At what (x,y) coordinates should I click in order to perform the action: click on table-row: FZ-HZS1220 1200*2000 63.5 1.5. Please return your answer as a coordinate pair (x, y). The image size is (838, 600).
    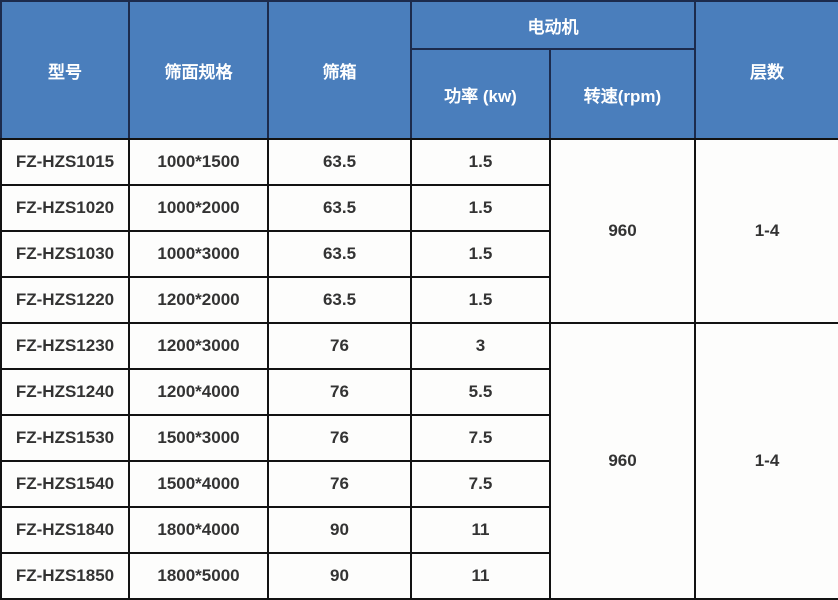
    Looking at the image, I should click on (419, 300).